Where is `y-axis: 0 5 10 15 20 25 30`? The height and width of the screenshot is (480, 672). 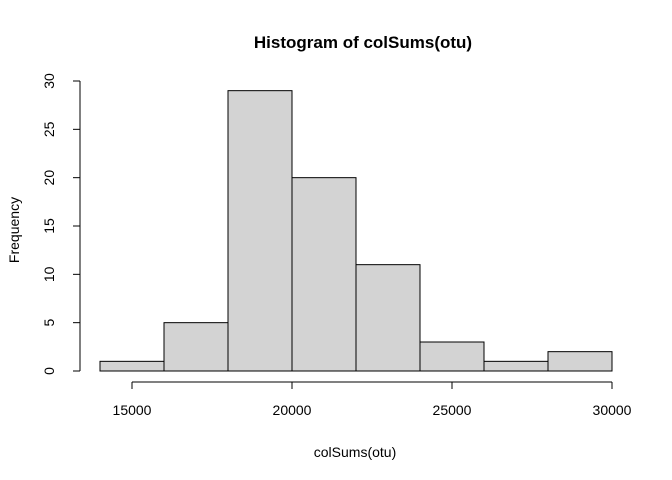 y-axis: 0 5 10 15 20 25 30 is located at coordinates (61, 224).